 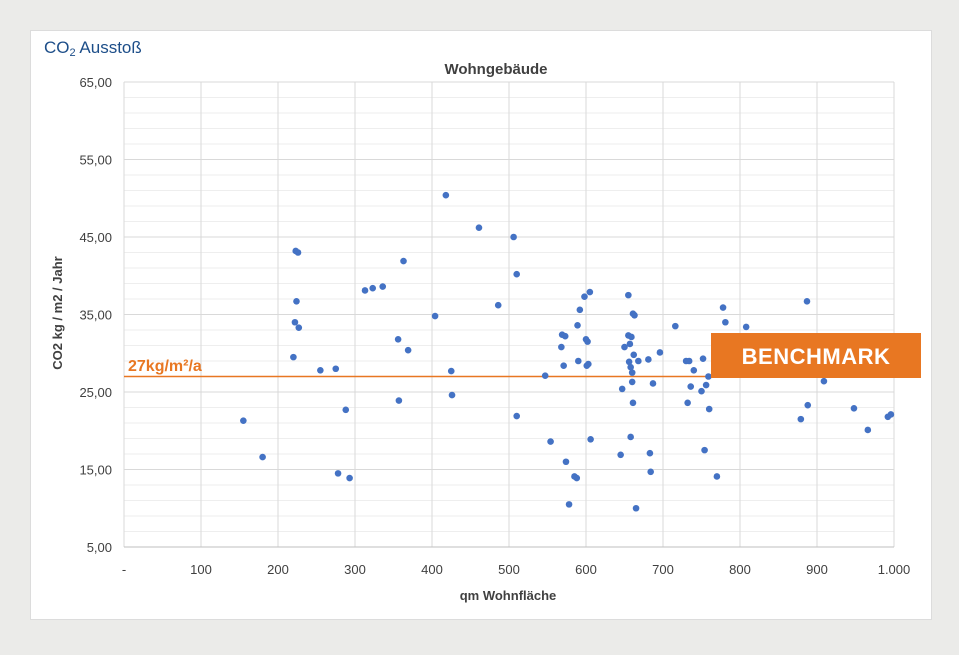 I want to click on x-tick-label: 100, so click(x=201, y=569).